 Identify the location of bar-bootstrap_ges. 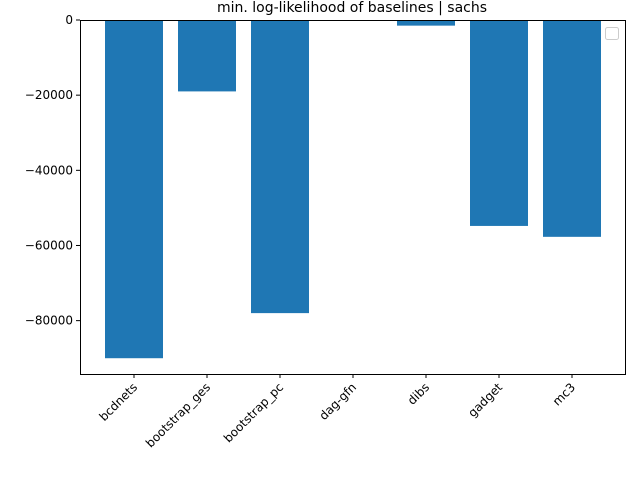
(207, 56).